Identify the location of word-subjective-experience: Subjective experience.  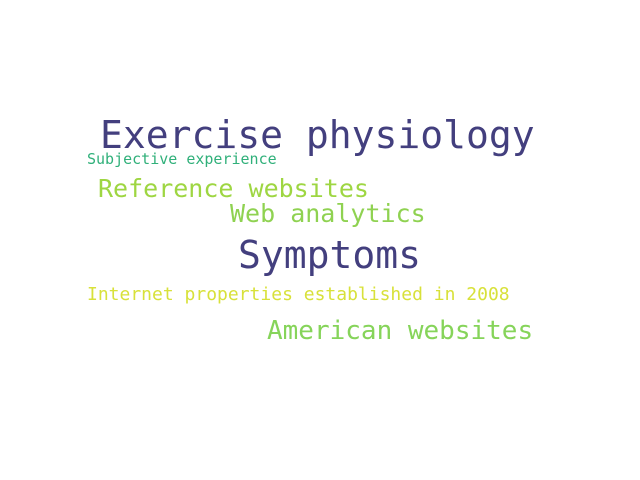
(182, 159).